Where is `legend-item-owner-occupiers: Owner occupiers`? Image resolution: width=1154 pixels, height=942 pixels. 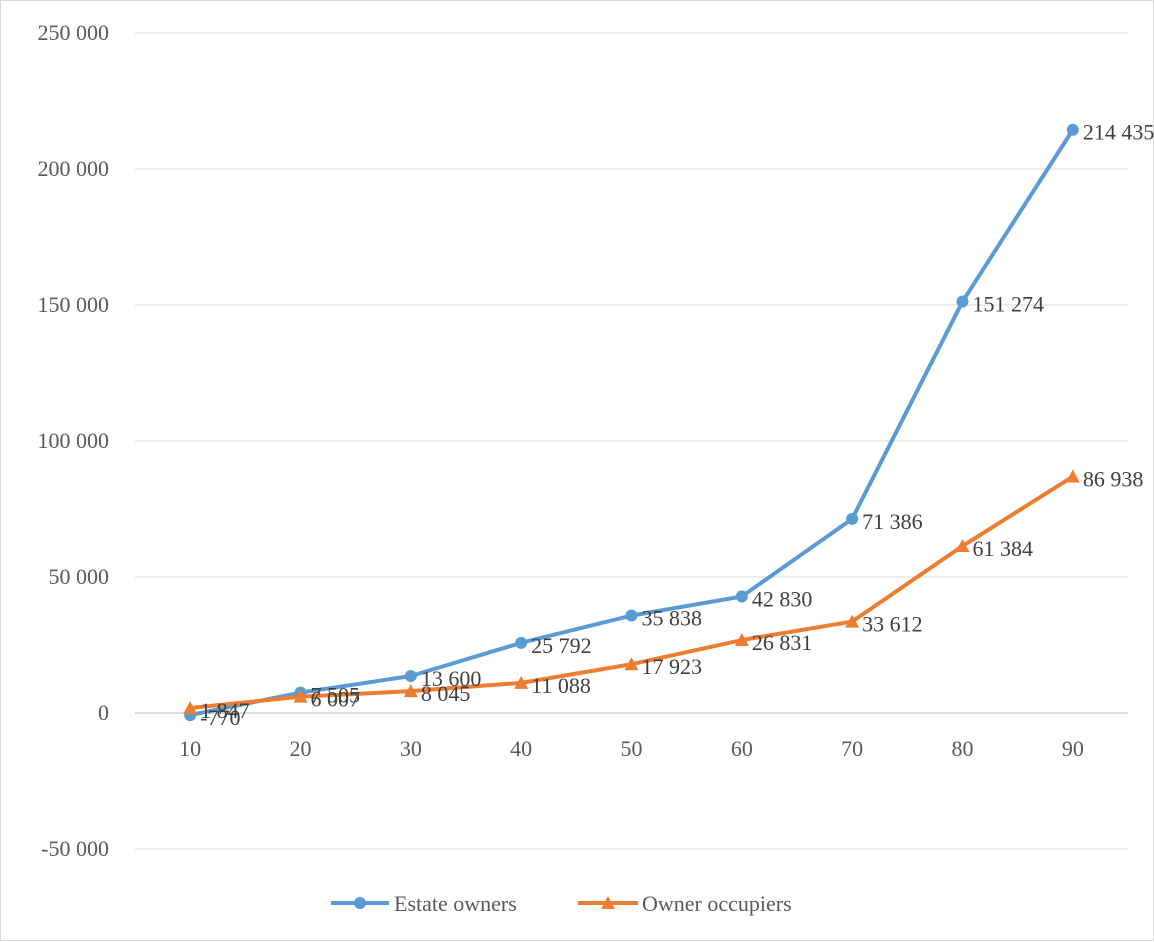
legend-item-owner-occupiers: Owner occupiers is located at coordinates (685, 903).